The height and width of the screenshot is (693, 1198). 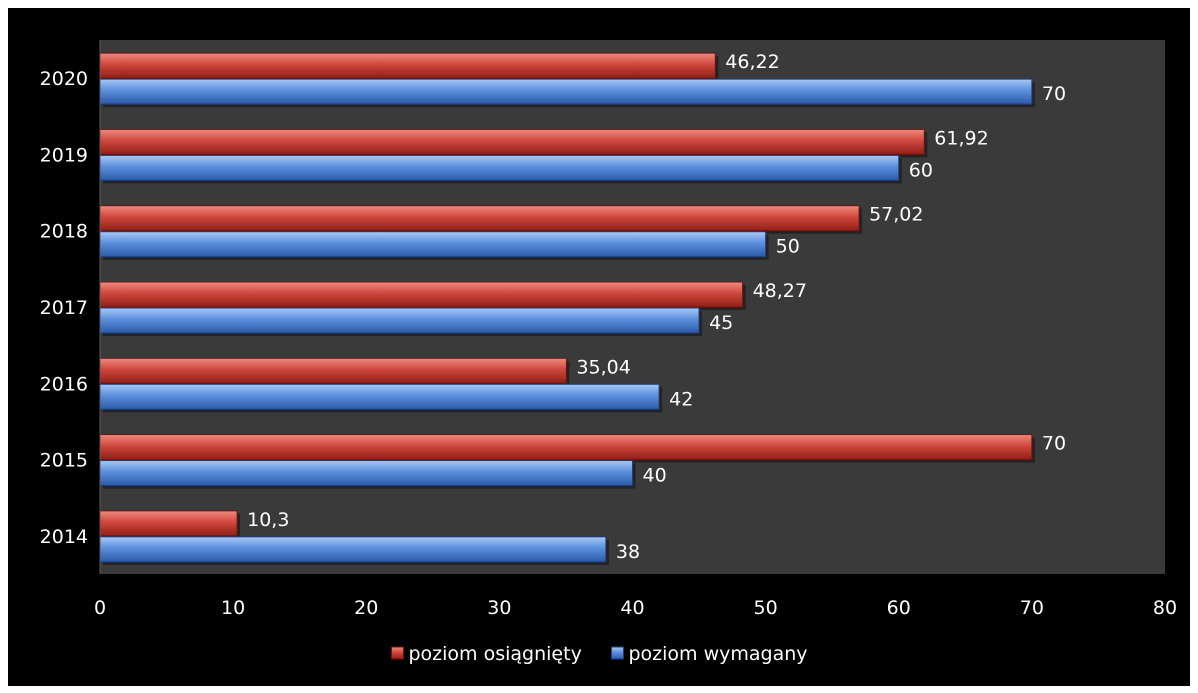 I want to click on data-label-required-2016: 42, so click(x=681, y=399).